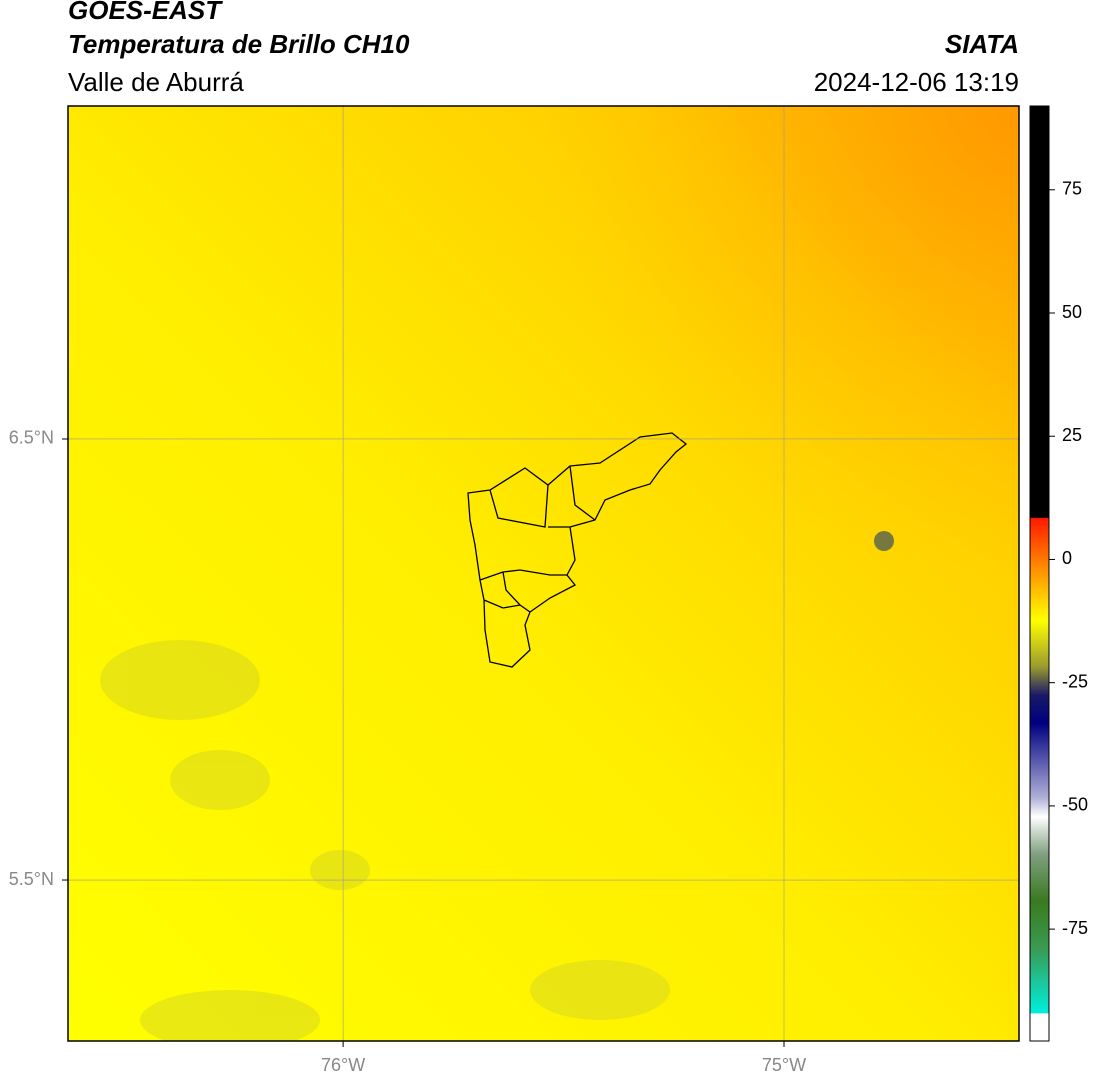 This screenshot has height=1083, width=1094. I want to click on title: GOES-EAST, so click(145, 12).